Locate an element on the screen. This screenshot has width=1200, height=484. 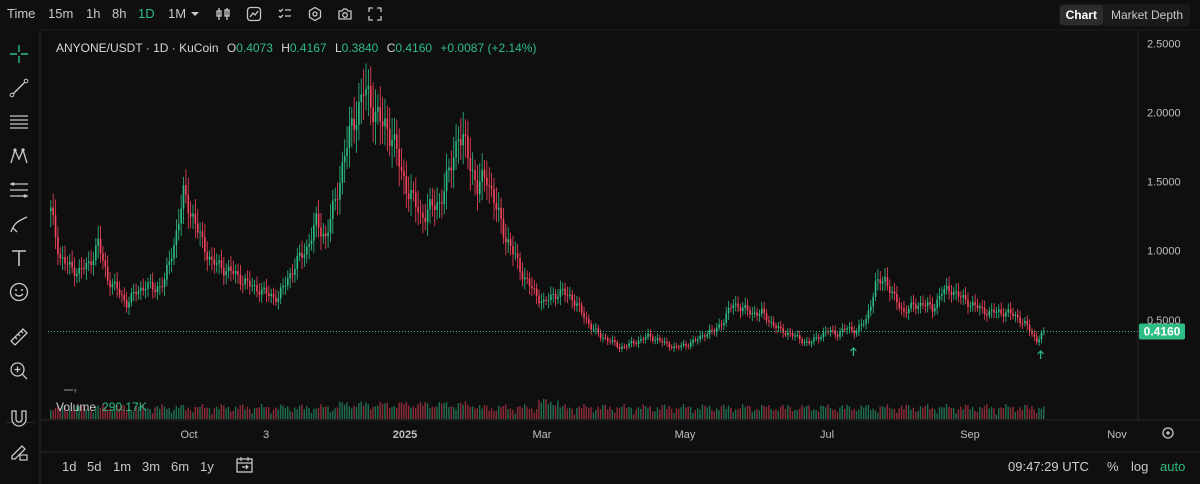
zoom-in-icon is located at coordinates (19, 371).